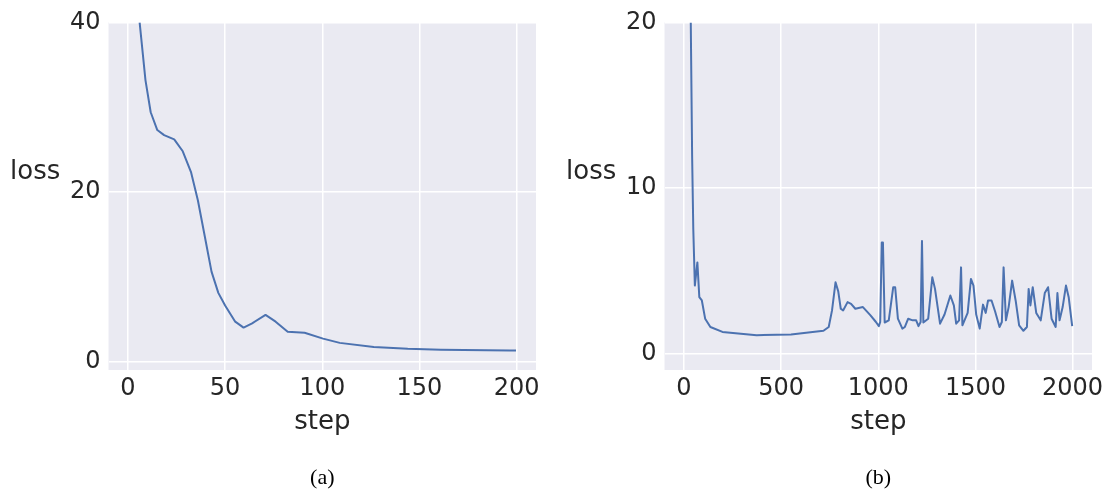  What do you see at coordinates (85, 20) in the screenshot?
I see `y-tick-label: 40` at bounding box center [85, 20].